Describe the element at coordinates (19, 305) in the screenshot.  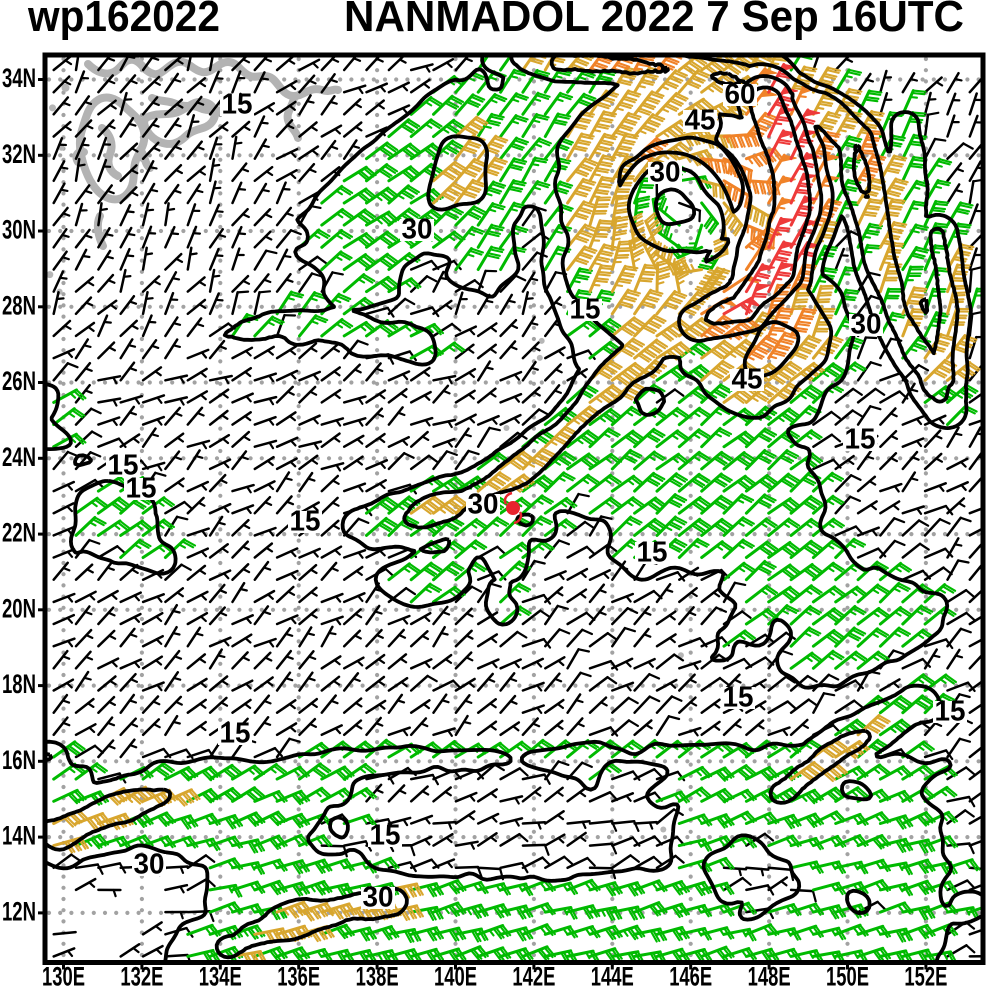
I see `svg-text: 28N` at that location.